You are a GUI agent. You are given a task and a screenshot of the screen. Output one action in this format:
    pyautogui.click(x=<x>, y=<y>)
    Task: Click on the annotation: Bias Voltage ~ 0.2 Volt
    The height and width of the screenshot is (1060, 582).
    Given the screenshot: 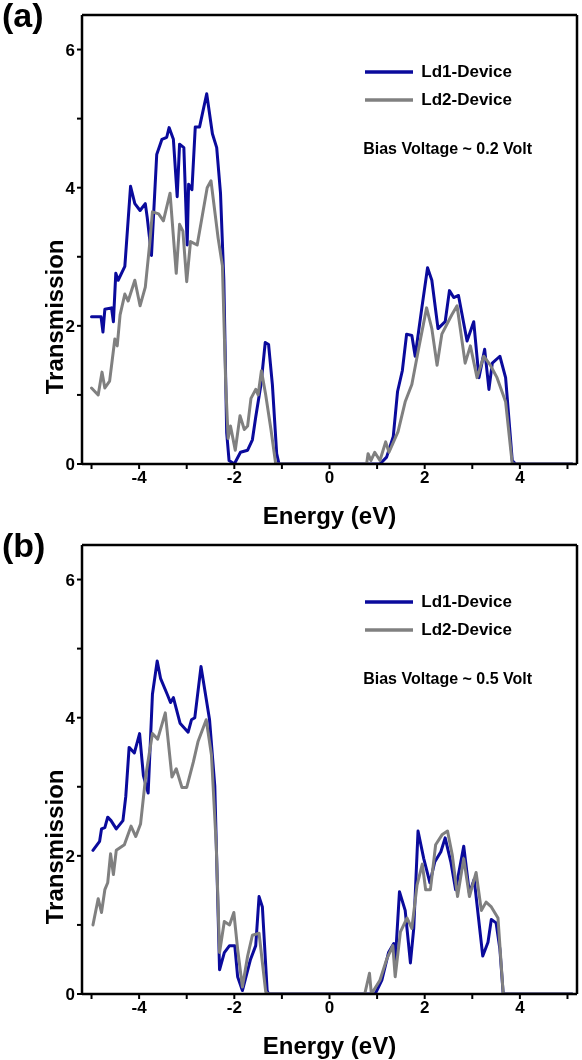 What is the action you would take?
    pyautogui.click(x=447, y=149)
    